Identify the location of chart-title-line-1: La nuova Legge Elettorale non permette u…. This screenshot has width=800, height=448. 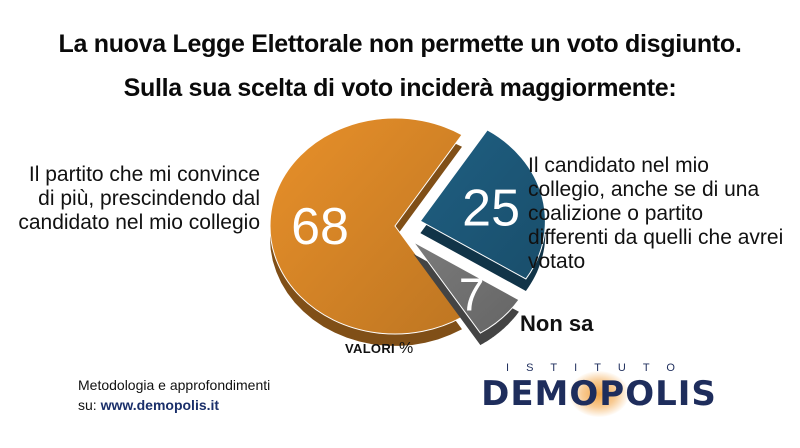
(400, 44).